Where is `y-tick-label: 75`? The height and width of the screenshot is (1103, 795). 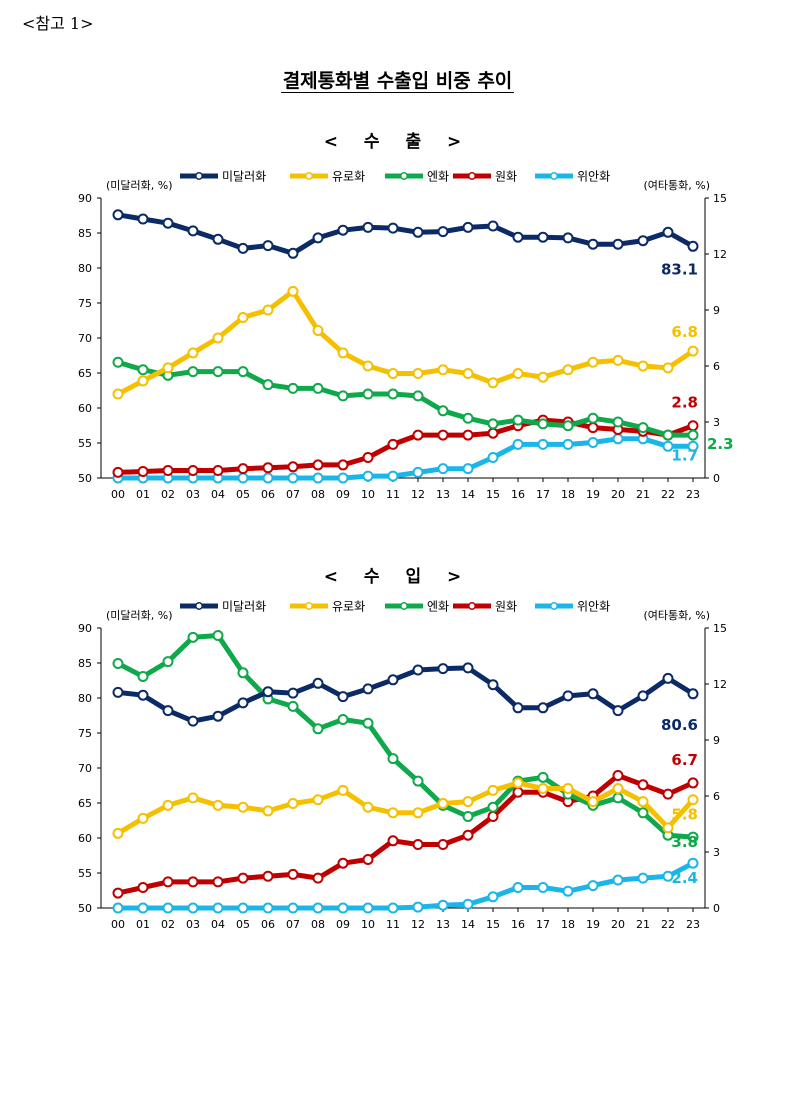 y-tick-label: 75 is located at coordinates (85, 303).